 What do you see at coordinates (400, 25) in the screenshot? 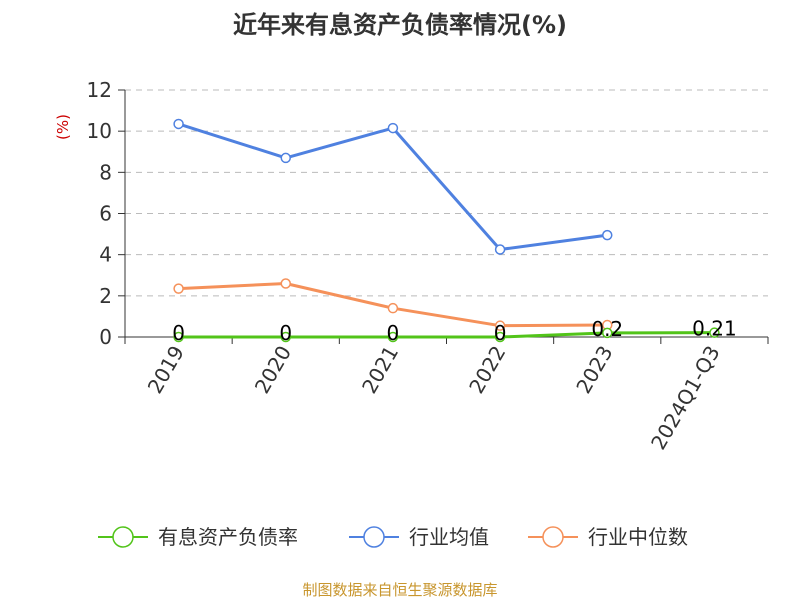
I see `chart-title: 近年来有息资产负债率情况(%)` at bounding box center [400, 25].